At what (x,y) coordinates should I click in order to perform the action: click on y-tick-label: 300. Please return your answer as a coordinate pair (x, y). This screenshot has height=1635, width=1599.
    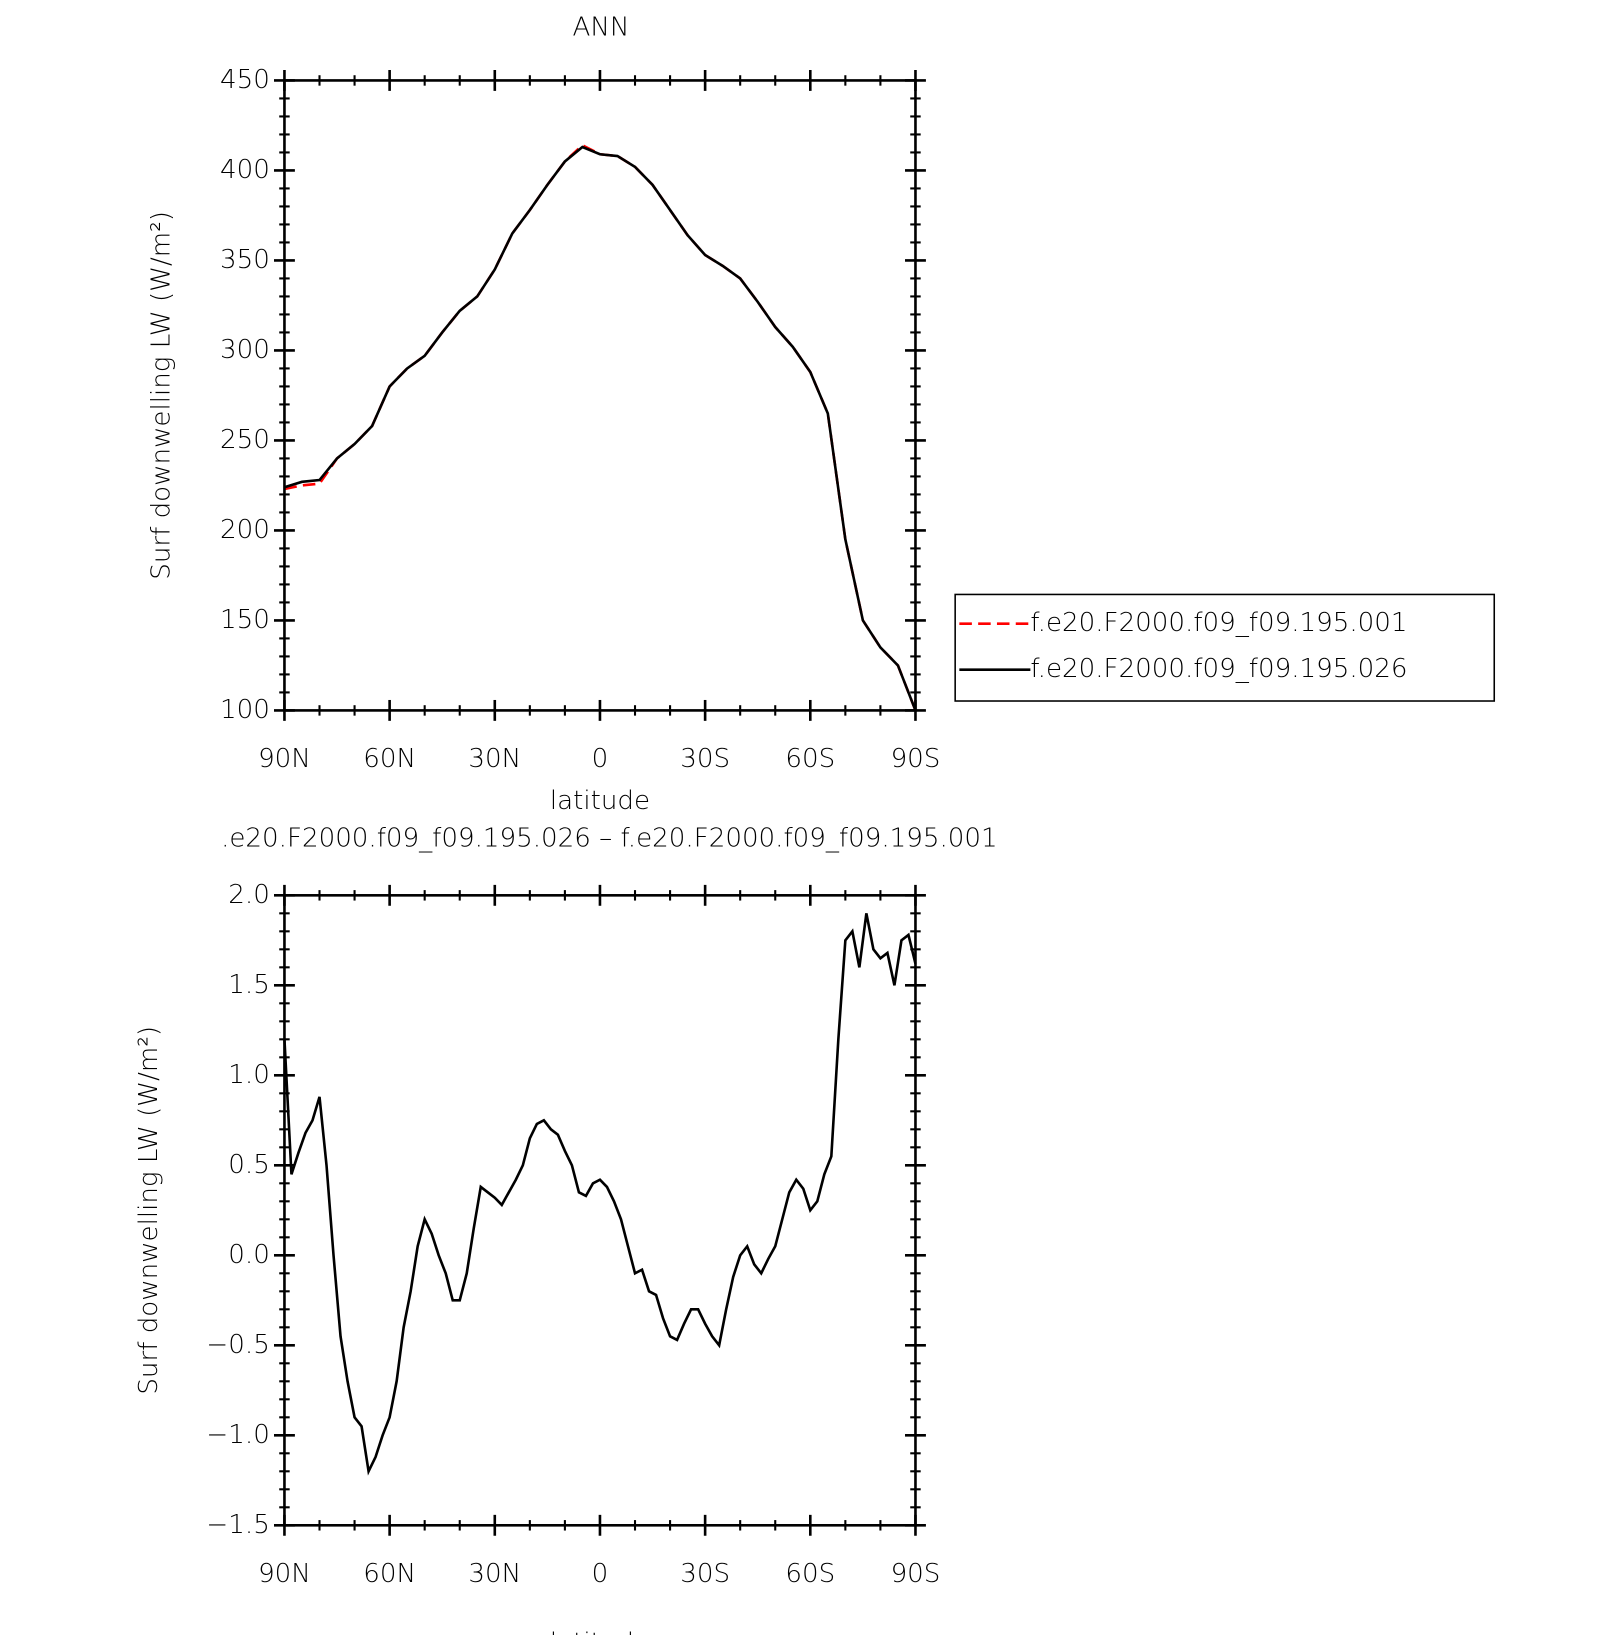
    Looking at the image, I should click on (245, 350).